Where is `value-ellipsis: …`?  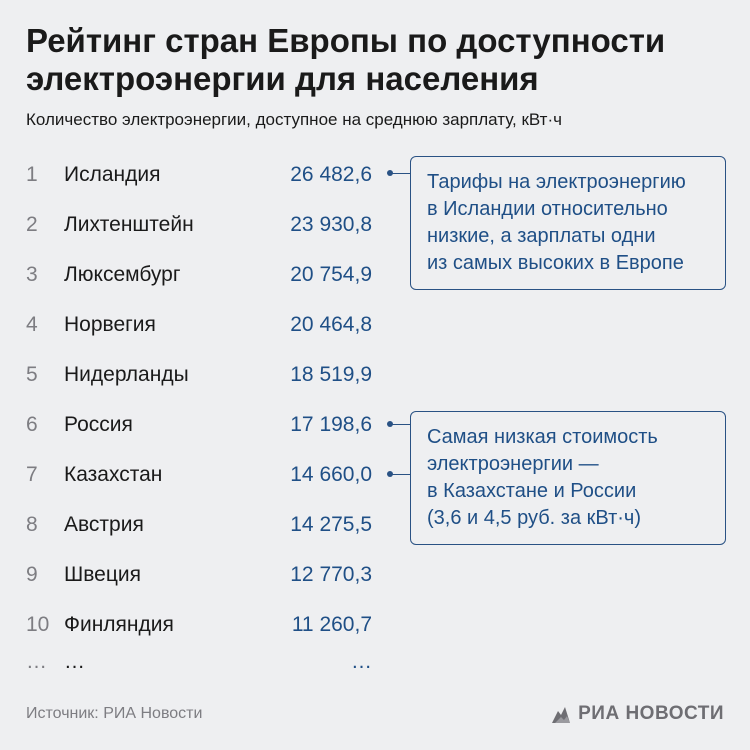
value-ellipsis: … is located at coordinates (361, 661).